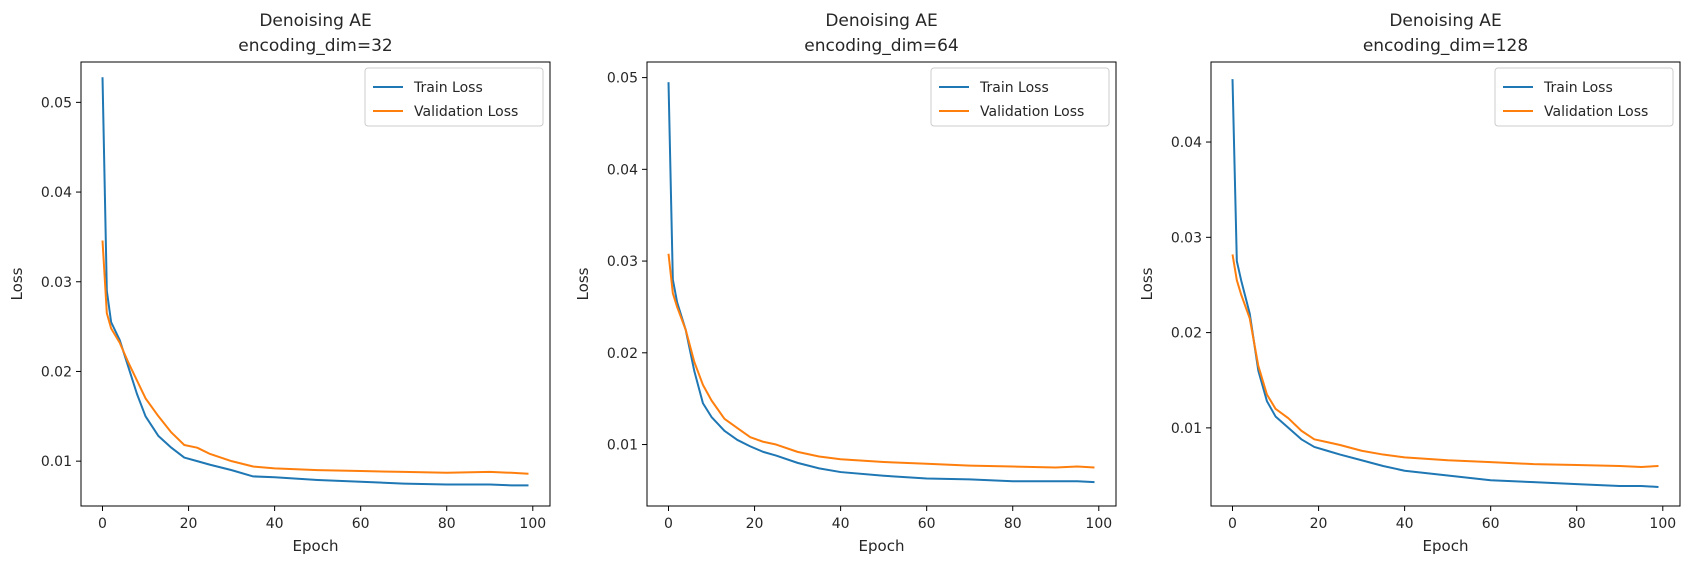 Image resolution: width=1693 pixels, height=561 pixels. I want to click on chart-subtitle: encoding_dim=128, so click(1445, 46).